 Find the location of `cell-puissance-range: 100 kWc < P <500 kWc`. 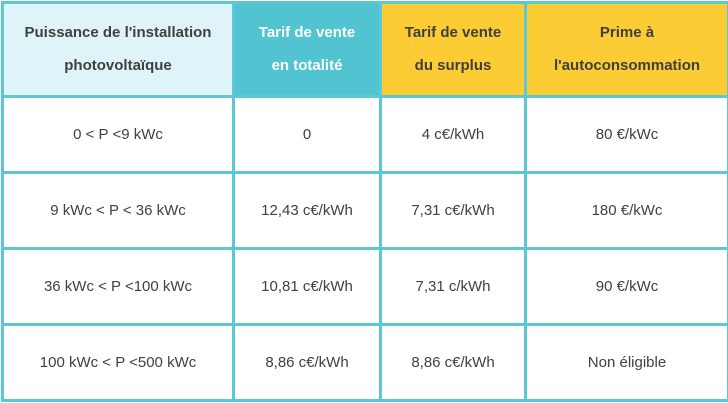

cell-puissance-range: 100 kWc < P <500 kWc is located at coordinates (118, 362).